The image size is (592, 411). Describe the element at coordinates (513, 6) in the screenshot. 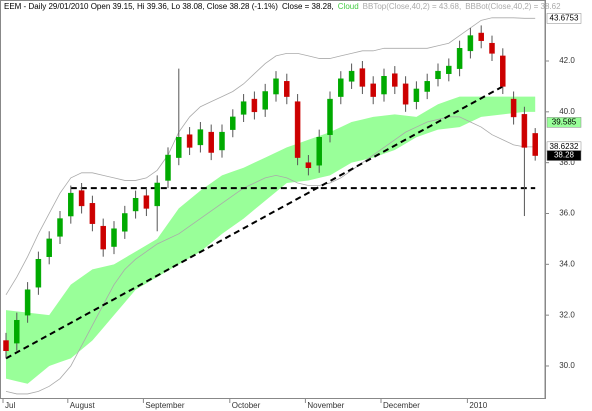

I see `legend-entry: BBBot(Close,40,2) = 38.62` at that location.